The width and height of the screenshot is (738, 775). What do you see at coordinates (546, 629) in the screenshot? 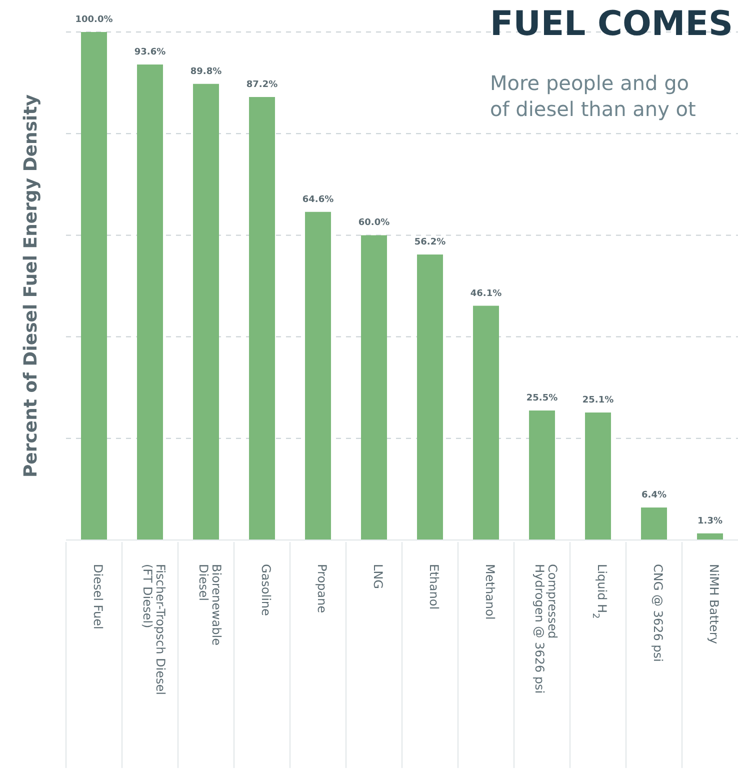
I see `x-tick-label: Compressed Hydrogen @ 3626 psi` at bounding box center [546, 629].